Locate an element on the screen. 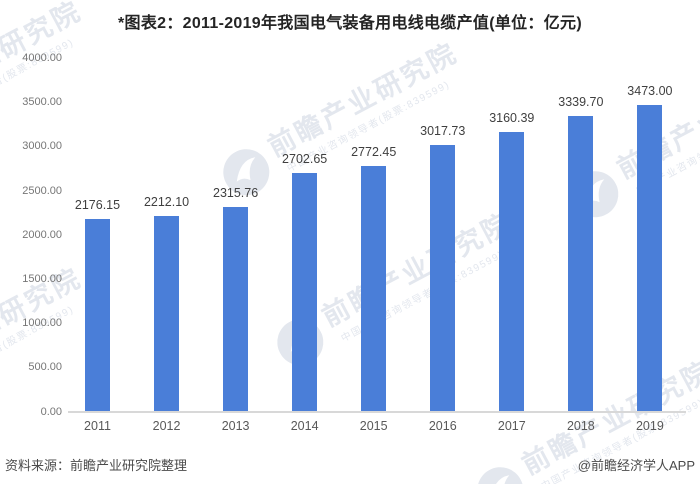 Image resolution: width=700 pixels, height=484 pixels. value-label: 3473.00 is located at coordinates (650, 90).